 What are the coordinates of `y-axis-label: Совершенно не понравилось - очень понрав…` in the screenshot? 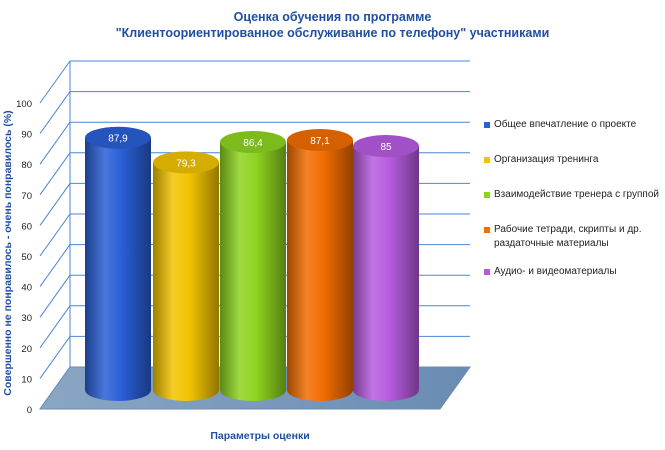 It's located at (8, 253).